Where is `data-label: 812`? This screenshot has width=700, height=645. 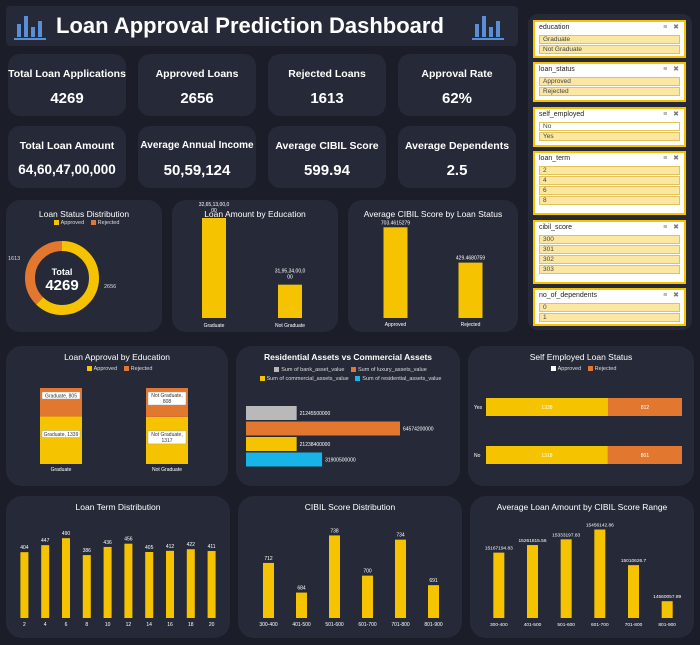 data-label: 812 is located at coordinates (645, 408).